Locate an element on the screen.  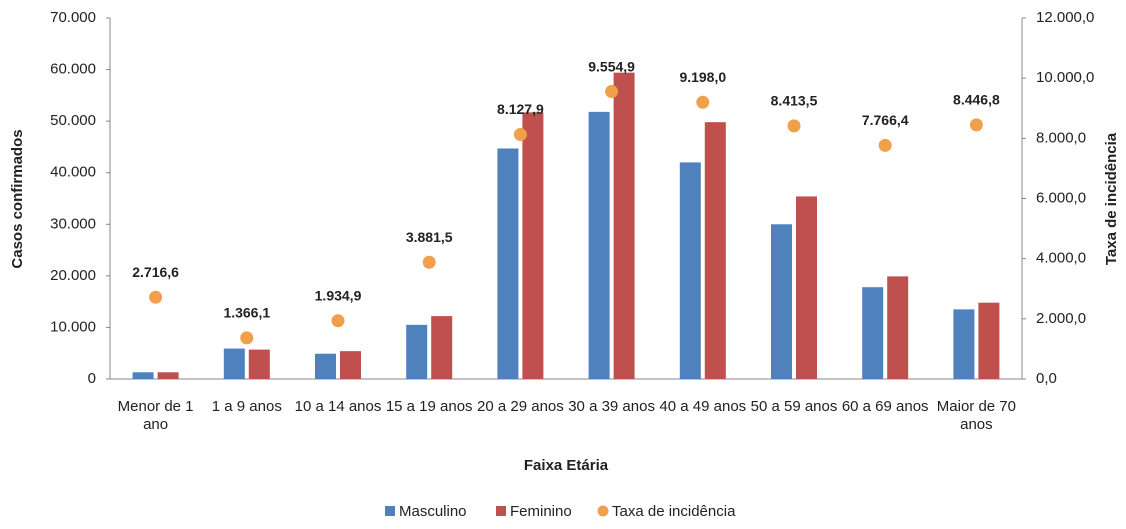
y-tick-label: 10.000 is located at coordinates (73, 326).